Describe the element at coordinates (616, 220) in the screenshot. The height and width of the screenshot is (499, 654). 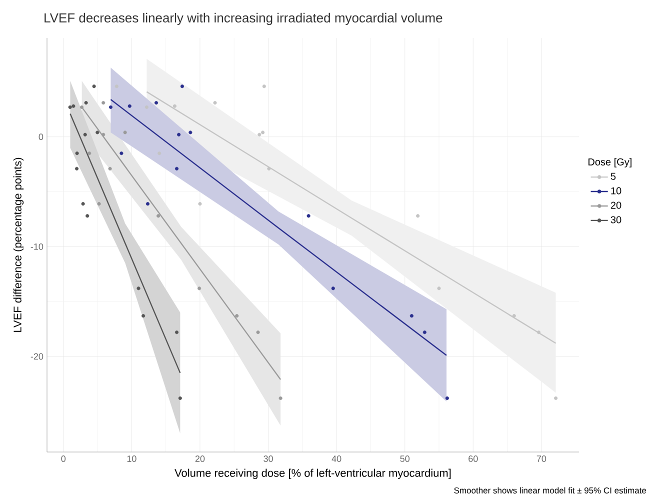
I see `legend-label: 30` at that location.